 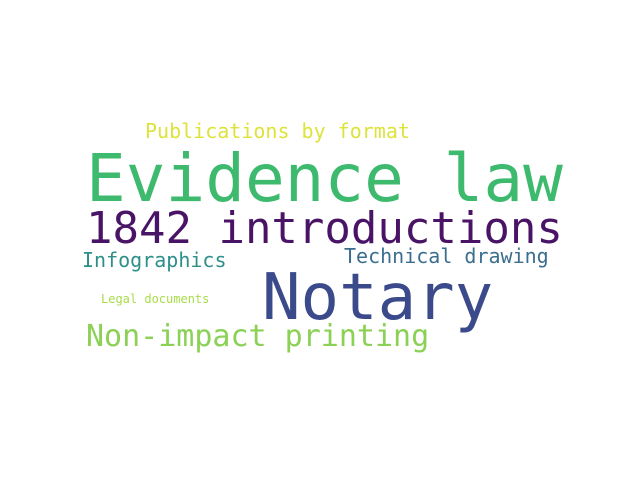 I want to click on word-1842-introductions: 1842 introductions, so click(x=324, y=228).